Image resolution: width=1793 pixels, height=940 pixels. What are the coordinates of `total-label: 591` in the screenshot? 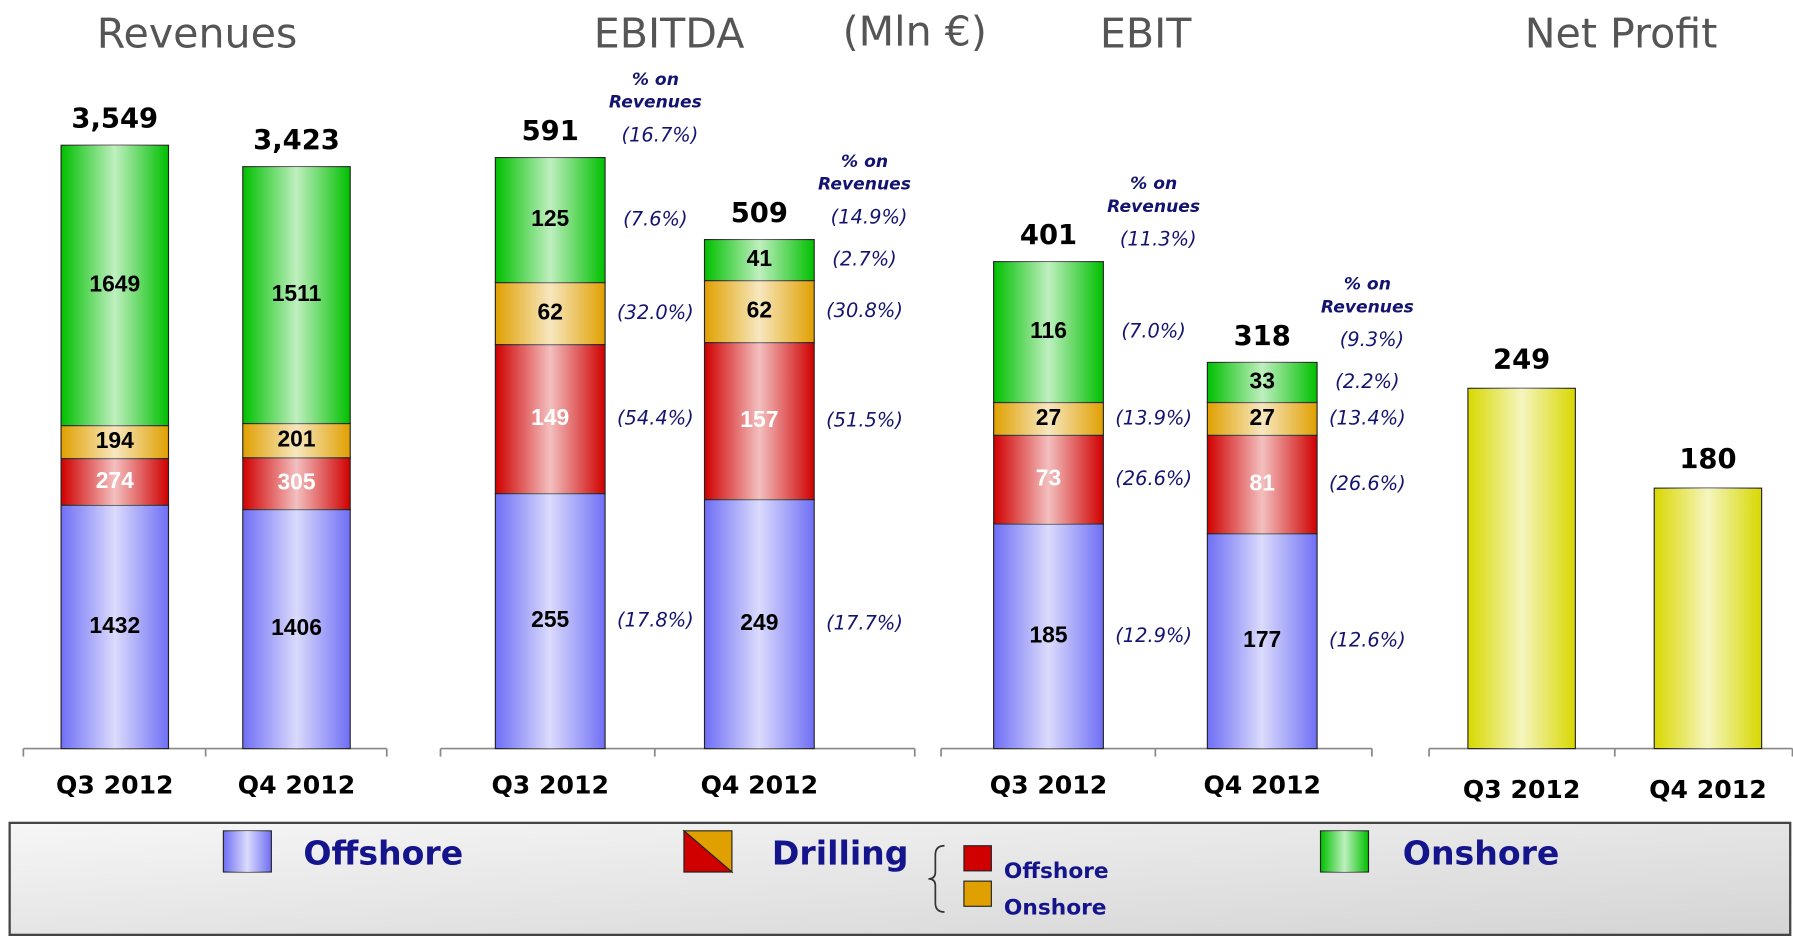 It's located at (550, 131).